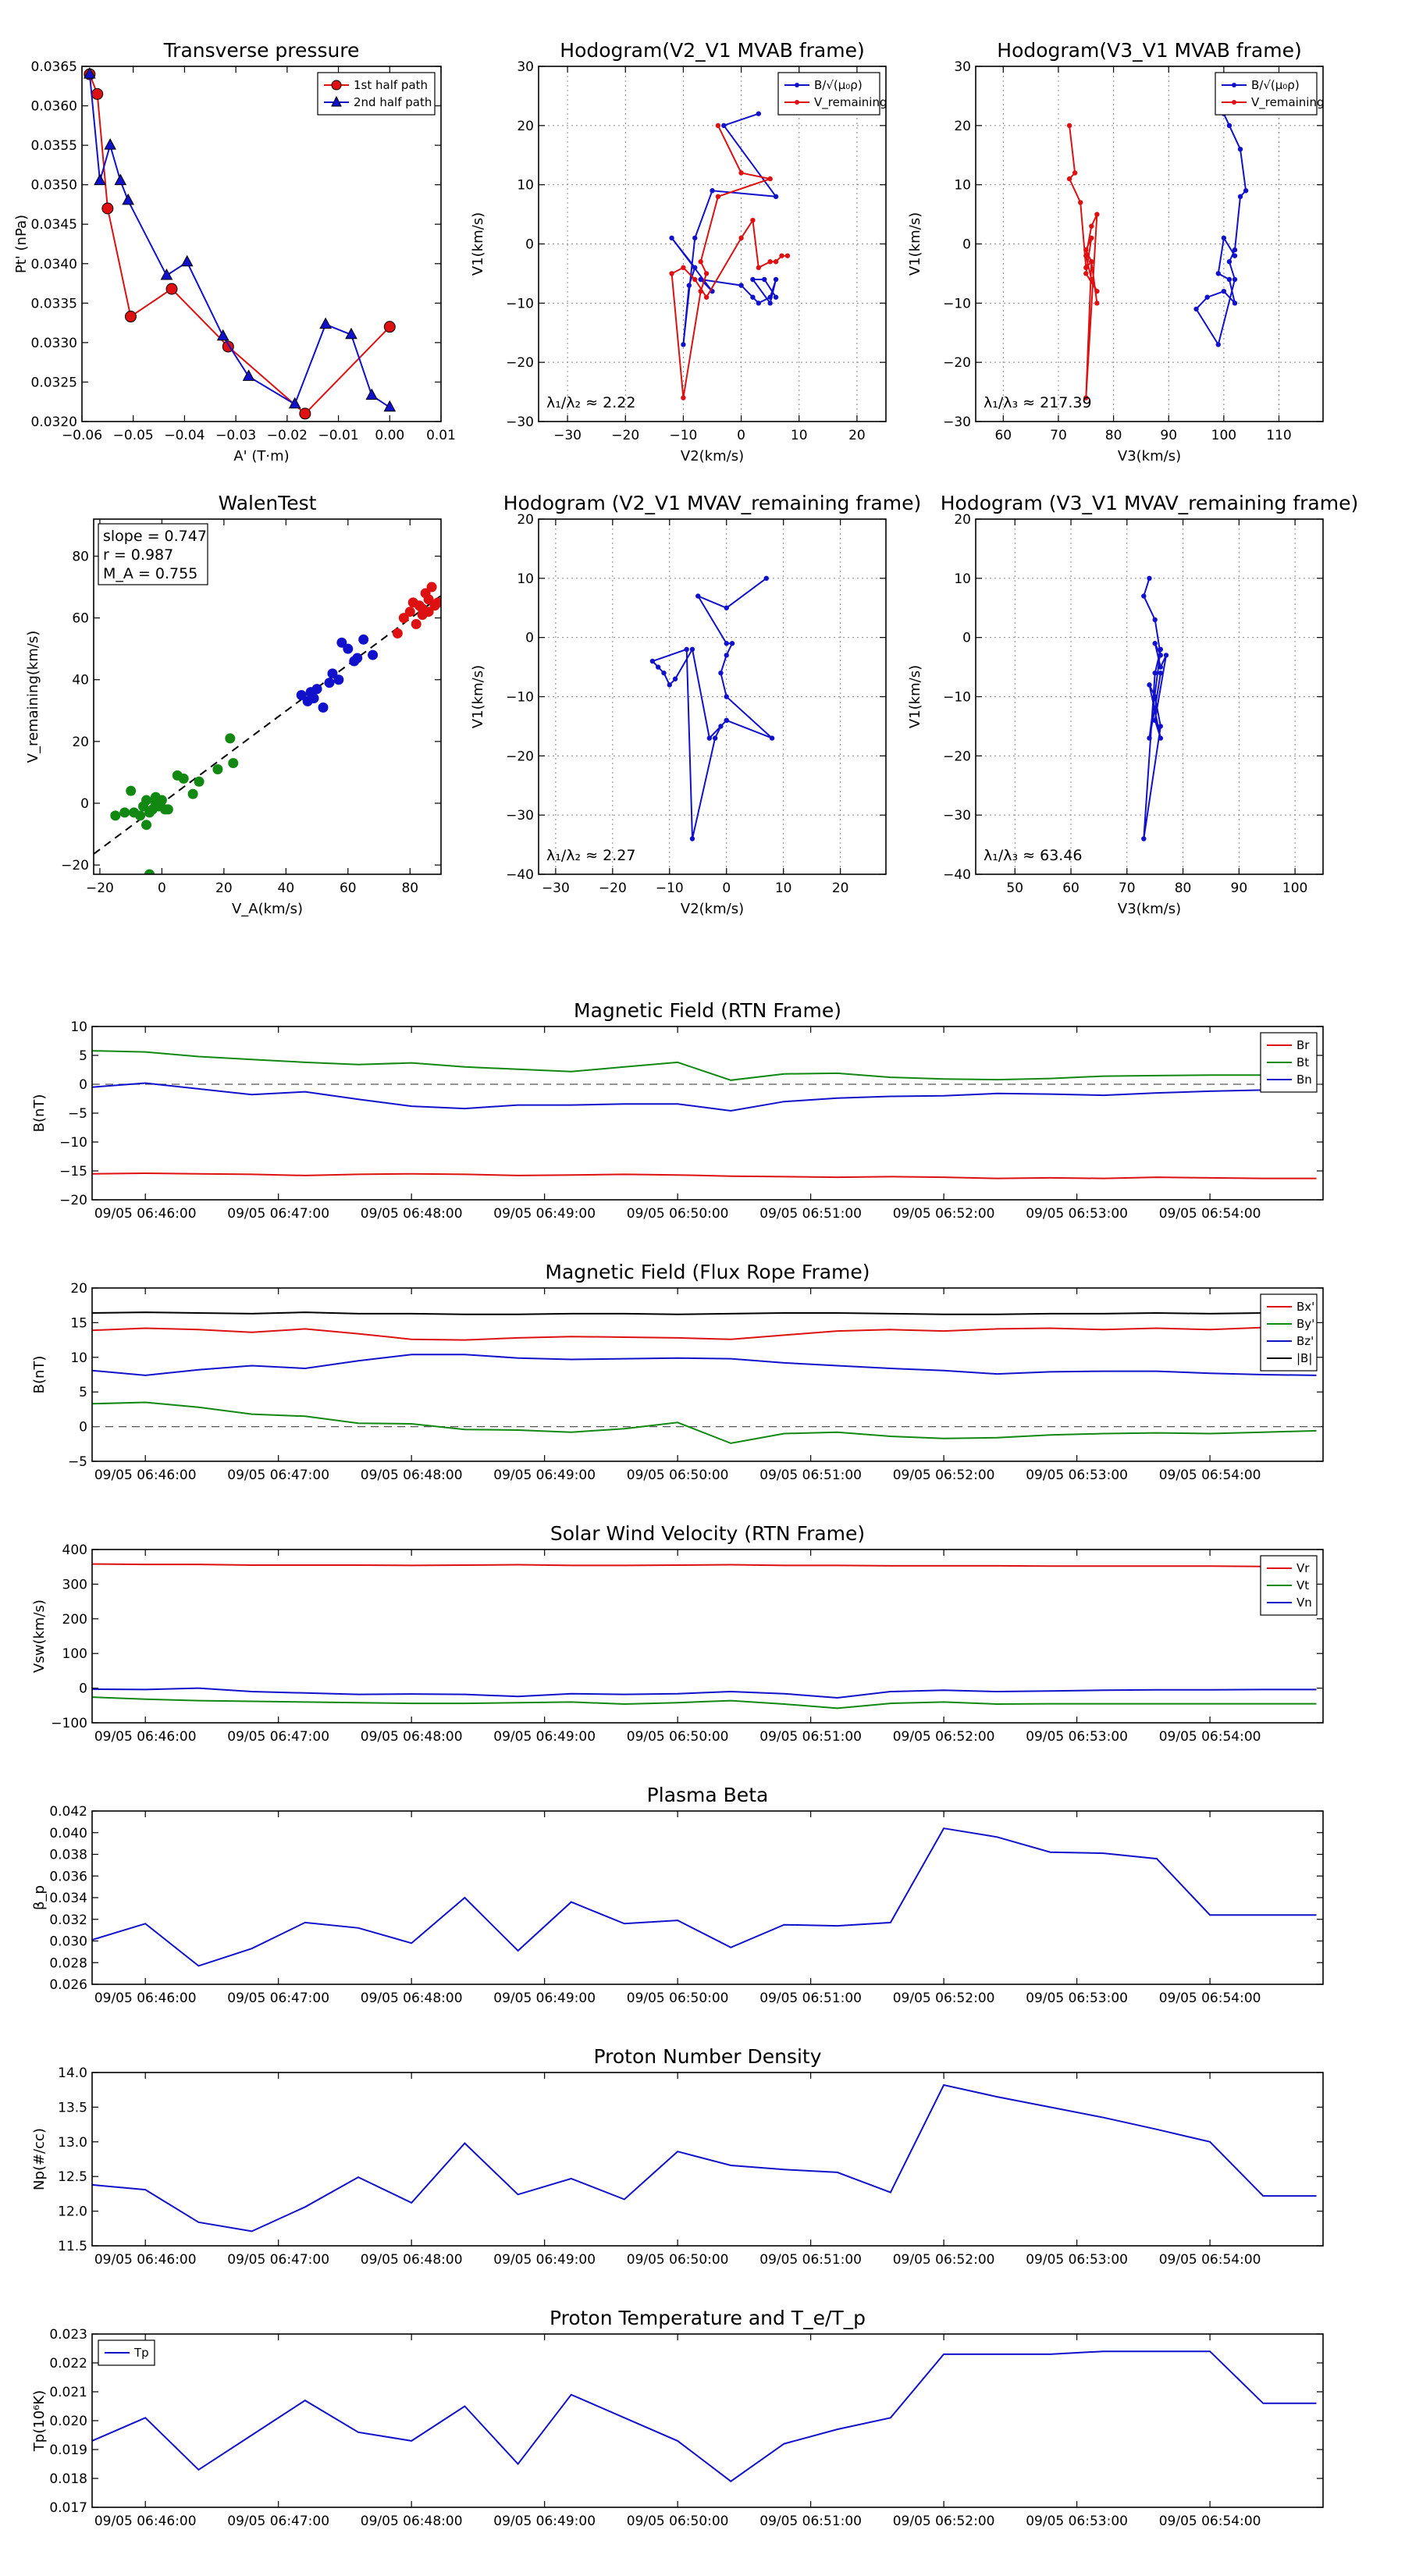 The height and width of the screenshot is (2576, 1405). What do you see at coordinates (141, 2353) in the screenshot?
I see `legend-label: Tp` at bounding box center [141, 2353].